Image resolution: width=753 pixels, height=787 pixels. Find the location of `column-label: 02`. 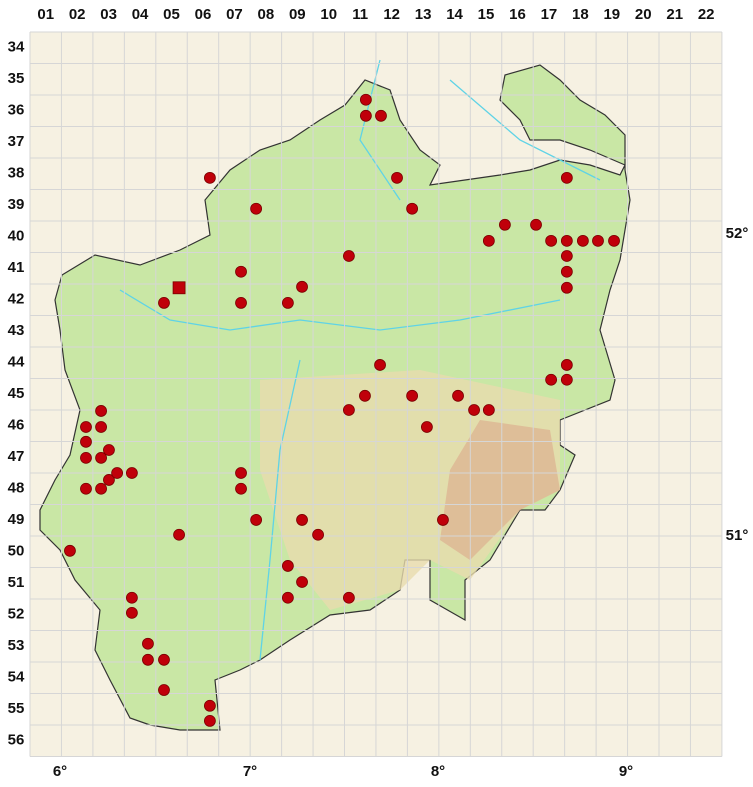

column-label: 02 is located at coordinates (77, 14).